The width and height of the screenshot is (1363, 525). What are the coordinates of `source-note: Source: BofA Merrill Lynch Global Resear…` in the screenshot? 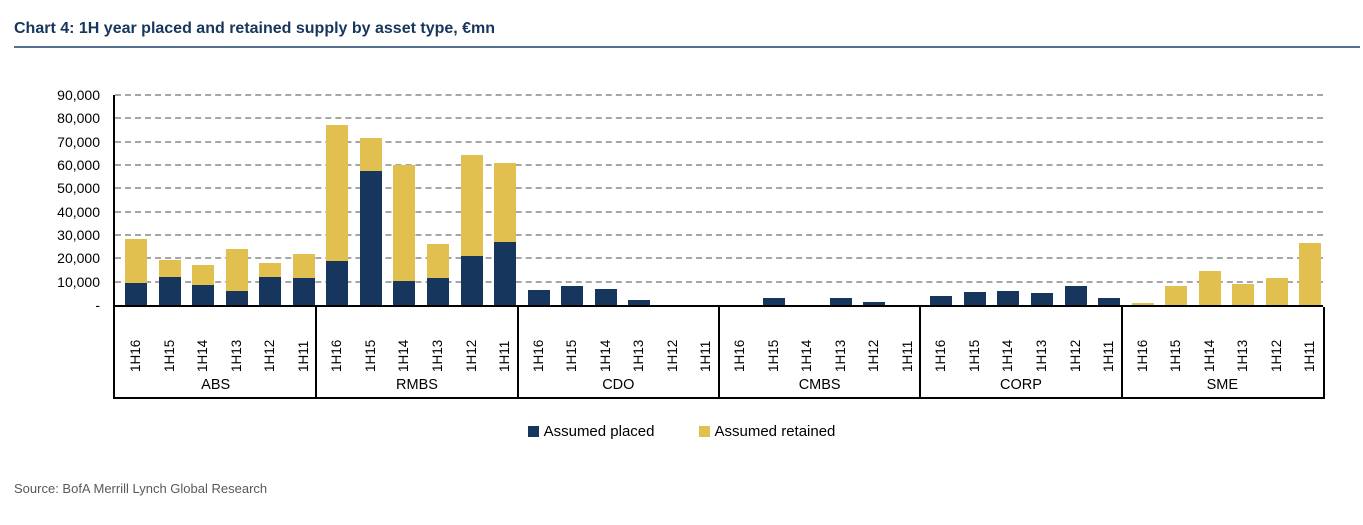 It's located at (141, 488).